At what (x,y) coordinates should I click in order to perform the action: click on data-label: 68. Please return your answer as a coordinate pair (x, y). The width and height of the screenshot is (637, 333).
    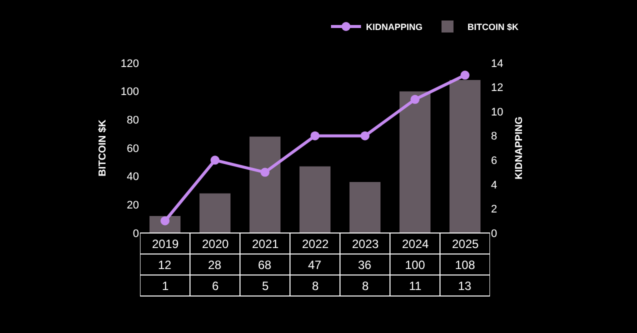
    Looking at the image, I should click on (265, 265).